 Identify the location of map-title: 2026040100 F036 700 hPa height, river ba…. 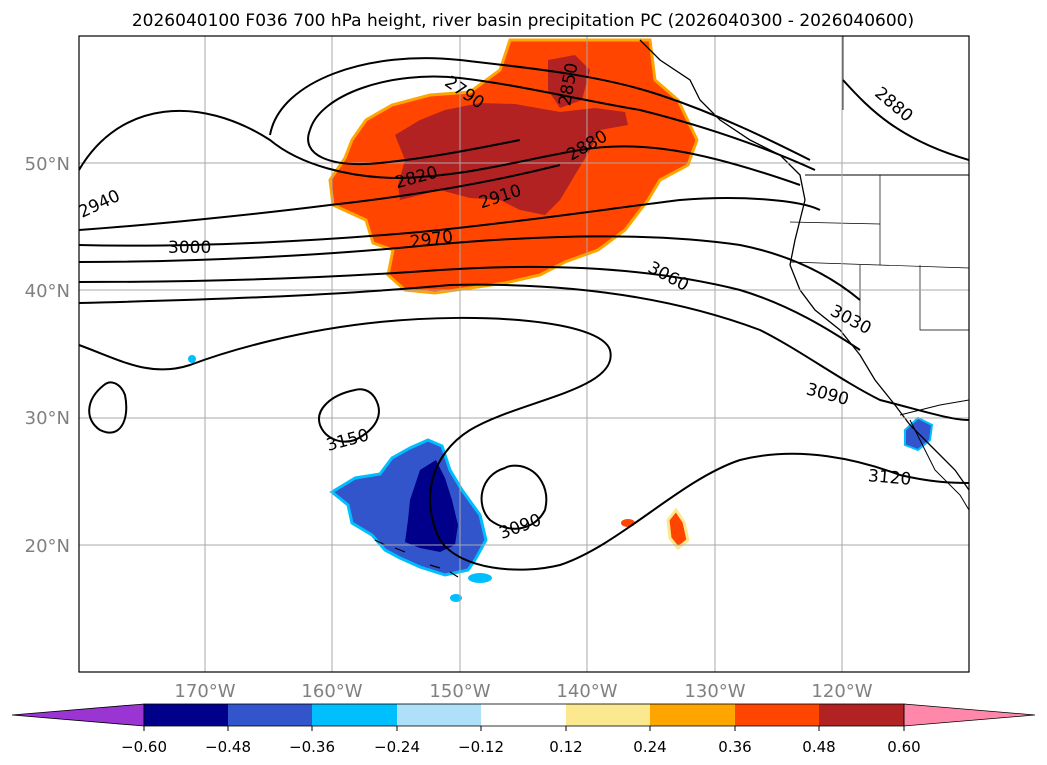
(523, 21).